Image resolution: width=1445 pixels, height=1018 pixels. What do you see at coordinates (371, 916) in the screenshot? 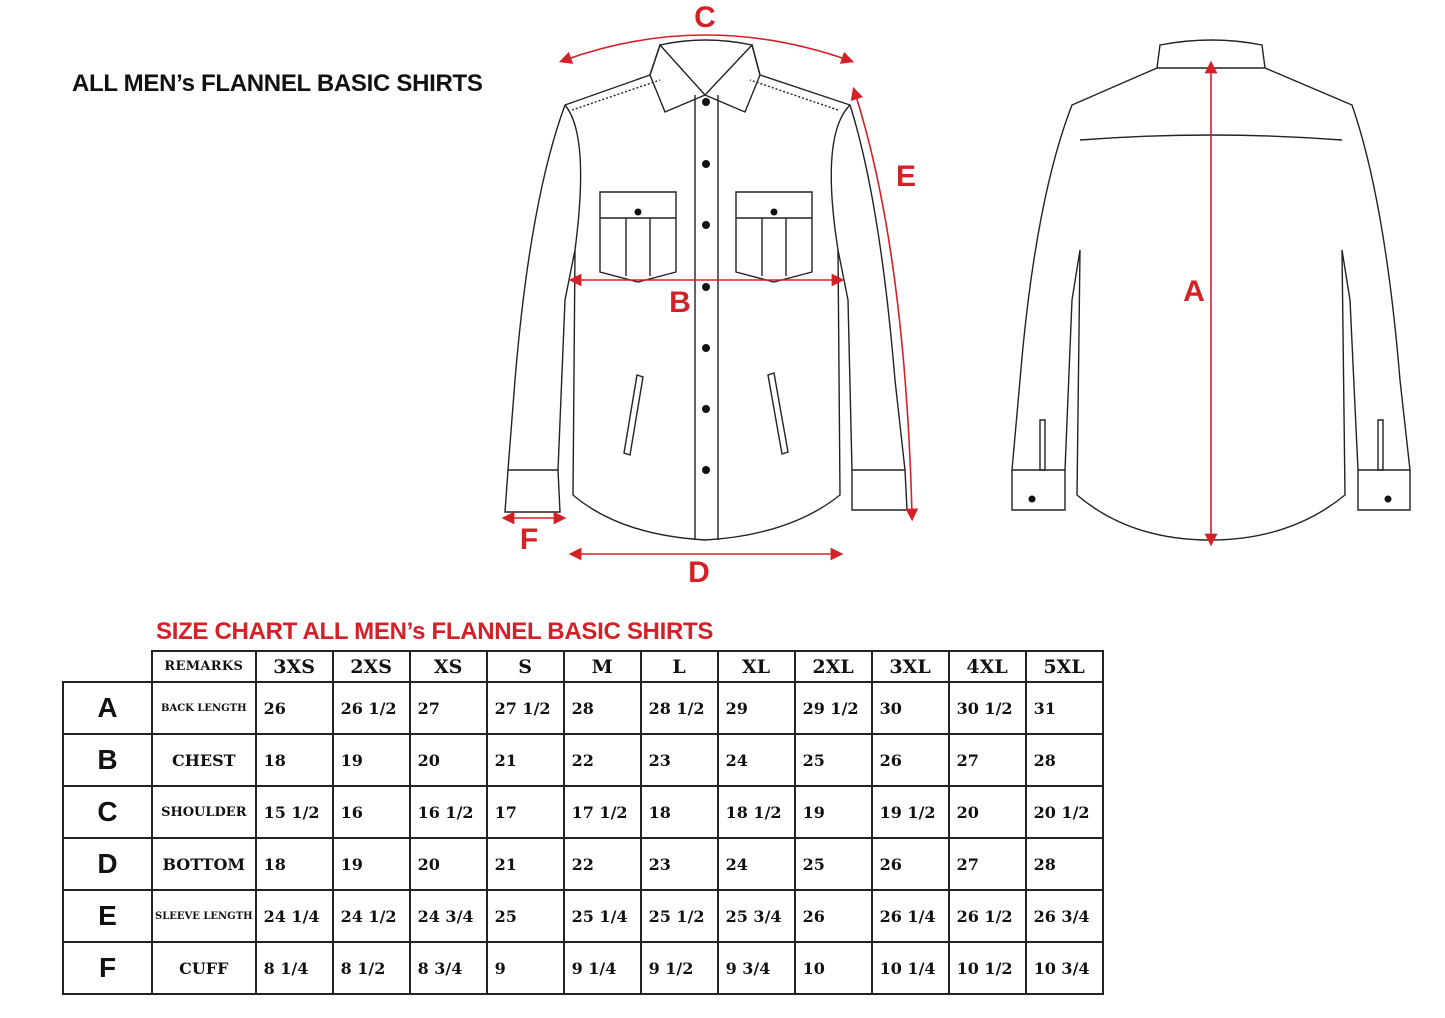
I see `size-value: 24 1/2` at bounding box center [371, 916].